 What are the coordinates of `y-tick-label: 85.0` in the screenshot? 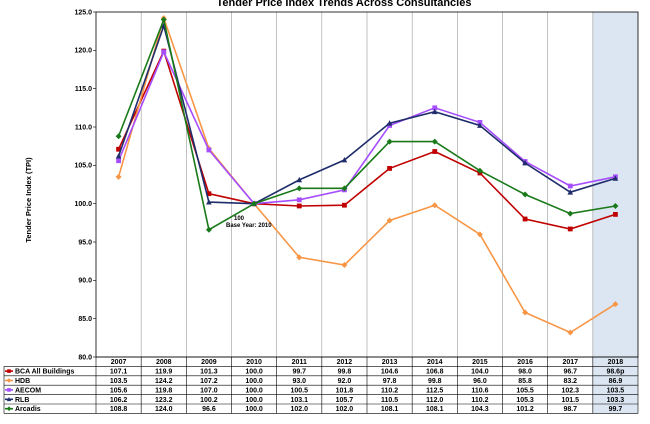 It's located at (85, 319).